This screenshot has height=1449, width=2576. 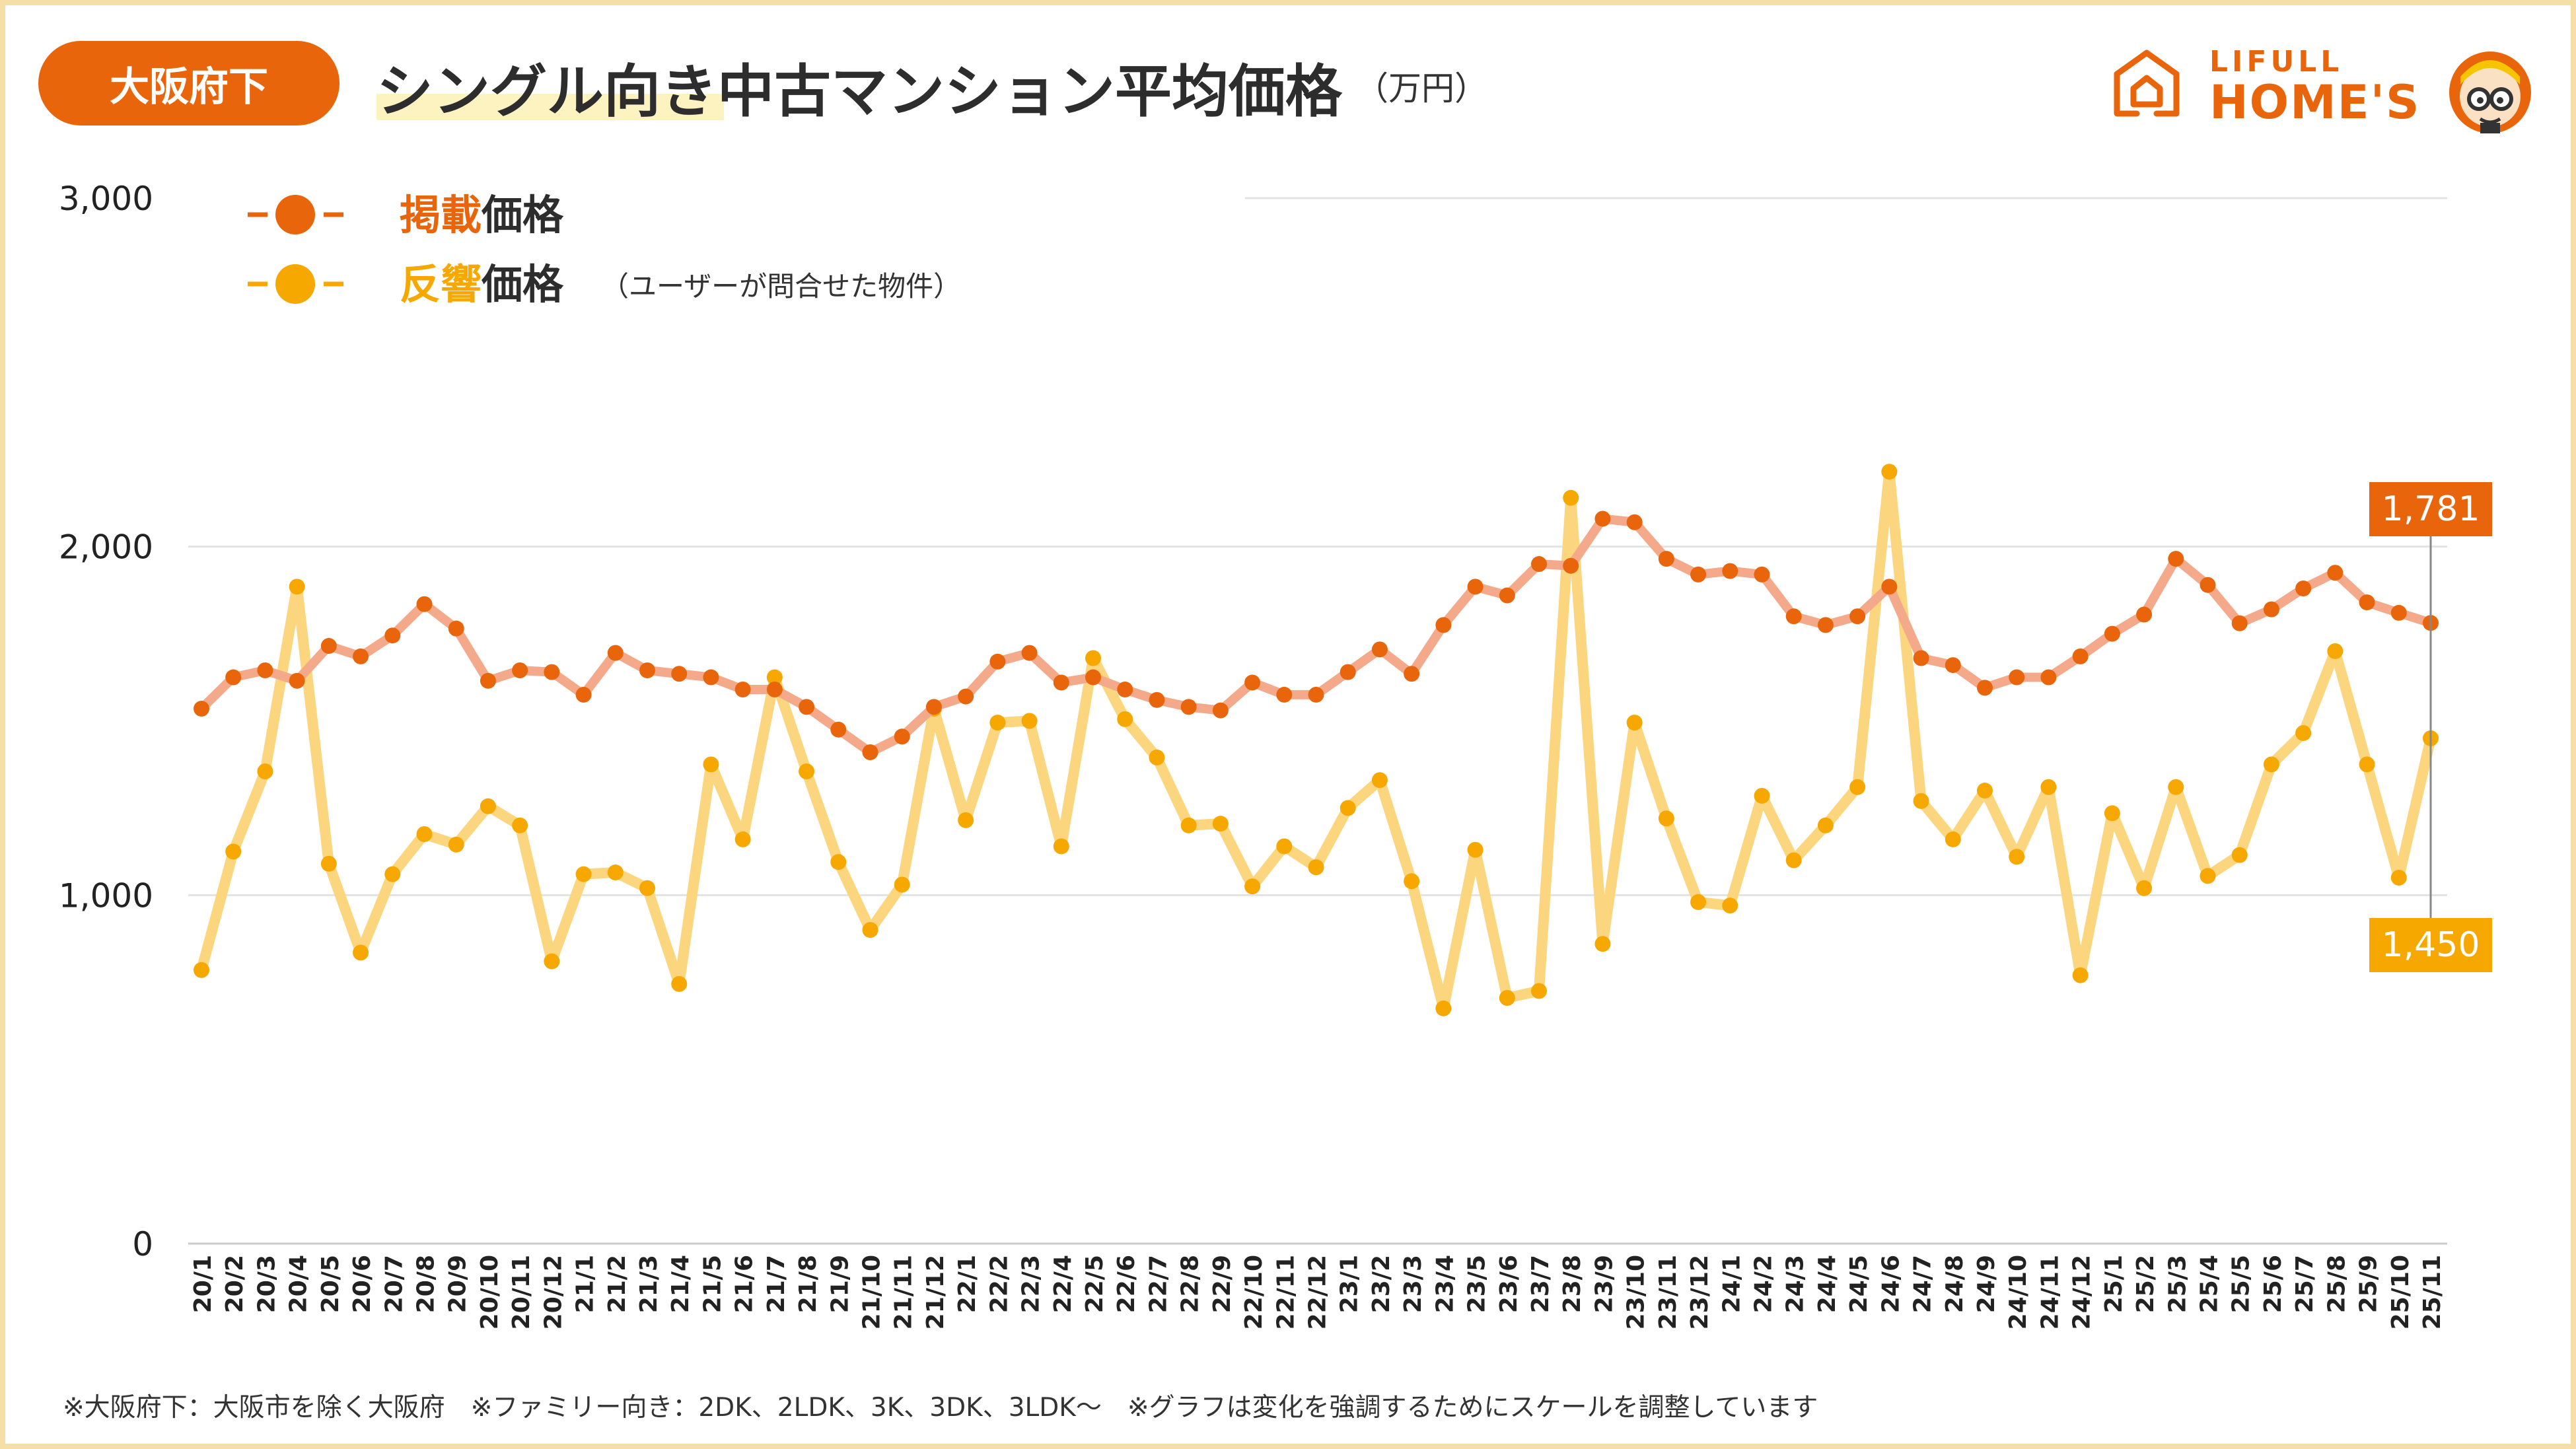 I want to click on x-tick-label: 22/8, so click(x=1190, y=1284).